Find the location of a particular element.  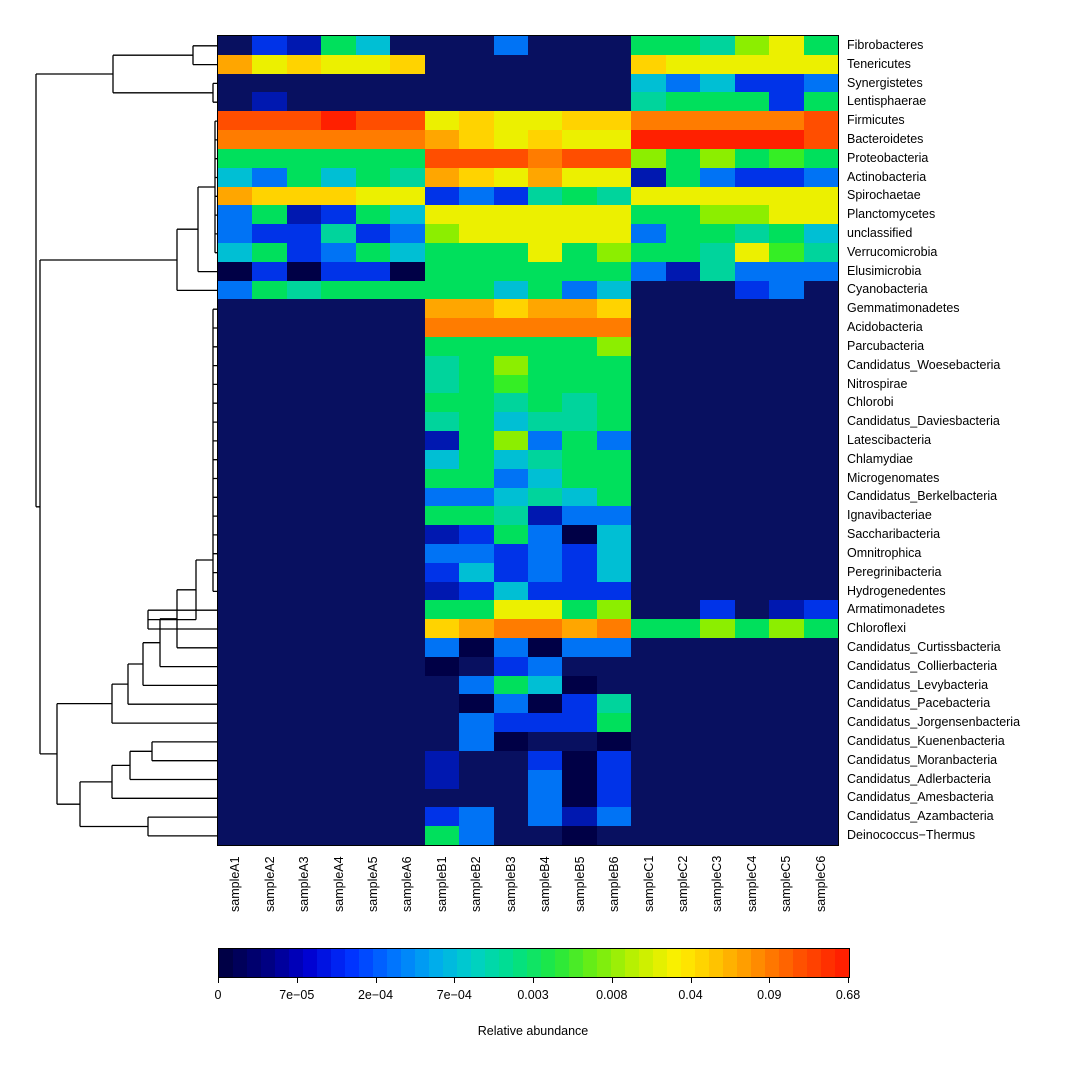

row-label: Armatimonadetes is located at coordinates (896, 609).